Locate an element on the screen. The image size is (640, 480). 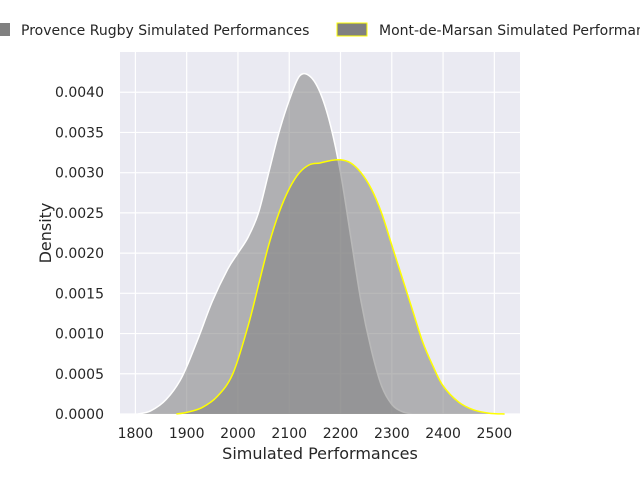
y-tick-label: 0.0035 is located at coordinates (79, 133).